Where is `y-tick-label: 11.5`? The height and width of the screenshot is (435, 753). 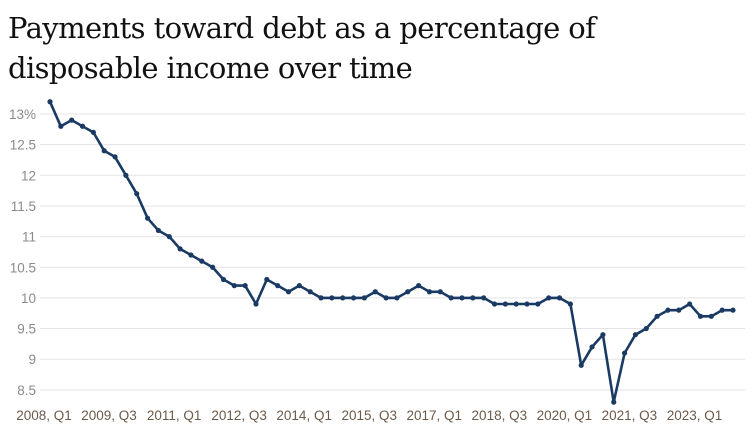 y-tick-label: 11.5 is located at coordinates (23, 206).